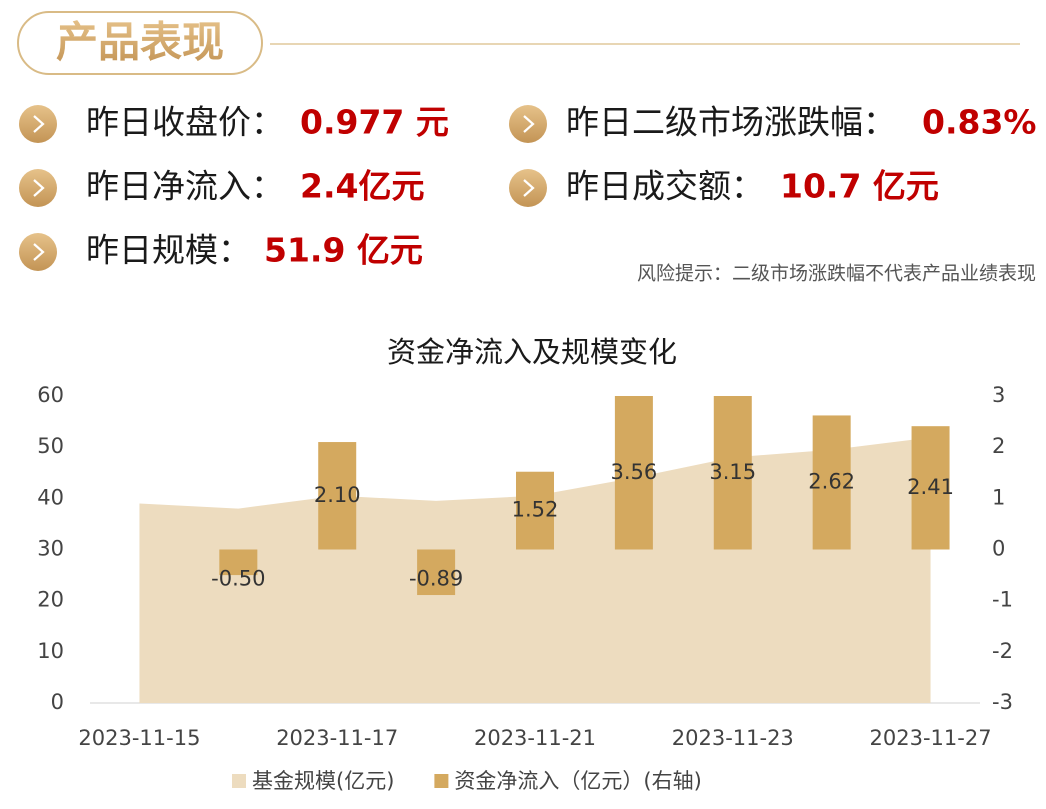 Image resolution: width=1046 pixels, height=809 pixels. I want to click on stat-value: 0.83%, so click(979, 122).